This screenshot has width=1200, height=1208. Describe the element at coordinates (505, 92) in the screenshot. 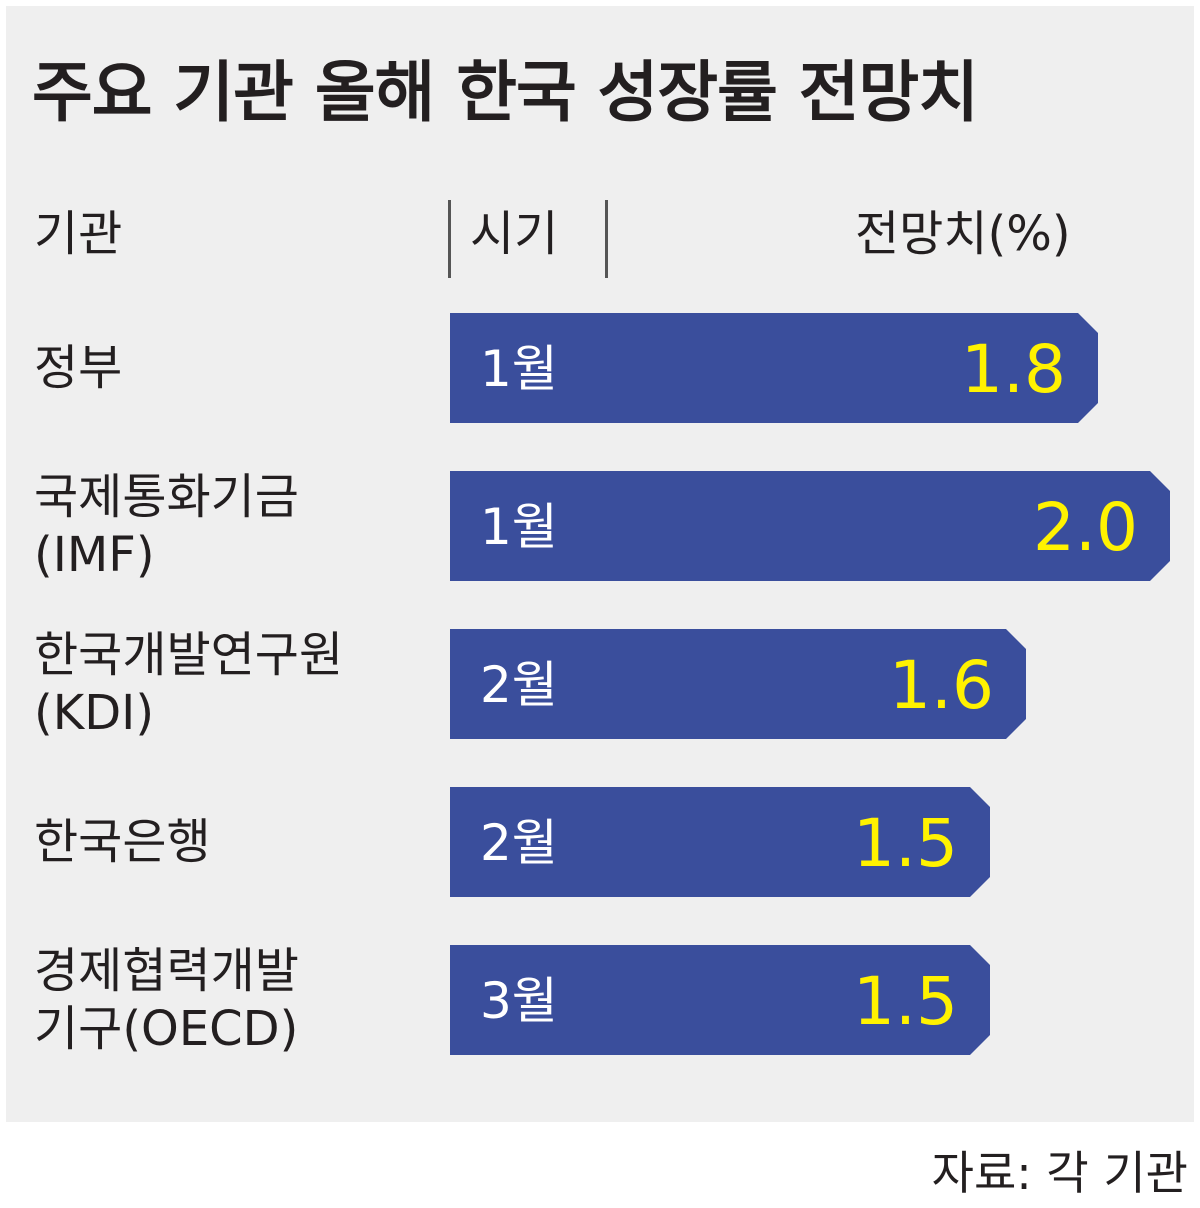

I see `chart-title: 주요 기관 올해 한국 성장률 전망치` at that location.